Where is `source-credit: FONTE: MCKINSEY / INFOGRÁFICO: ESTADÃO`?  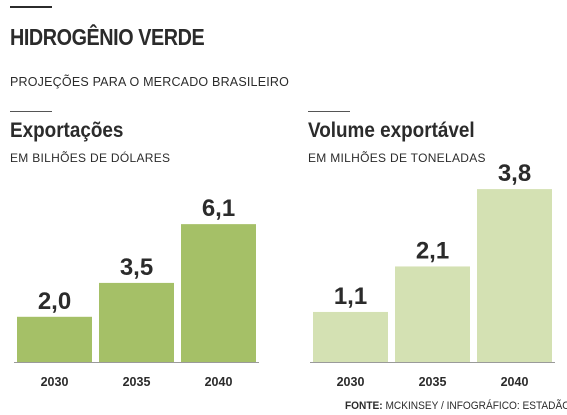
source-credit: FONTE: MCKINSEY / INFOGRÁFICO: ESTADÃO is located at coordinates (456, 406).